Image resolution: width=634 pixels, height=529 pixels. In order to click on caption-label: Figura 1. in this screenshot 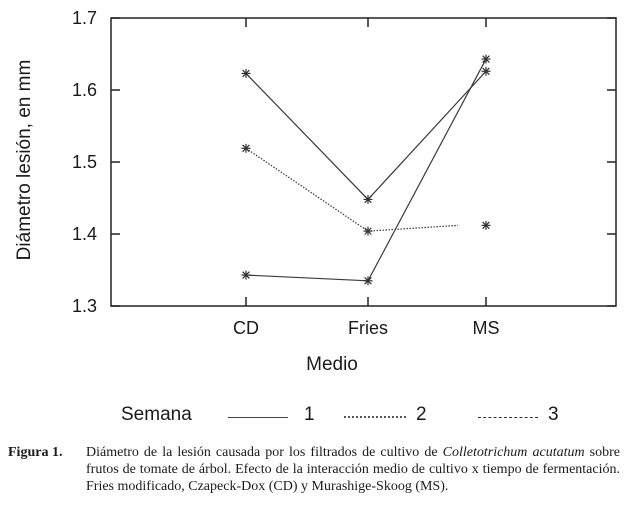, I will do `click(35, 452)`.